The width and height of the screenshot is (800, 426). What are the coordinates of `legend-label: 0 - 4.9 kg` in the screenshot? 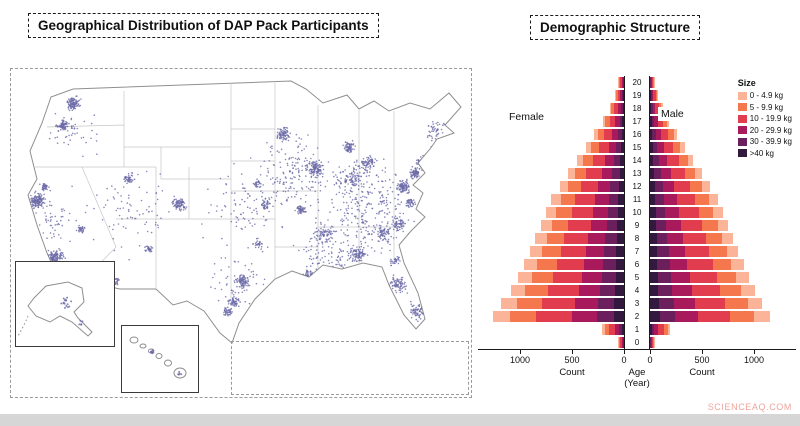 It's located at (766, 96).